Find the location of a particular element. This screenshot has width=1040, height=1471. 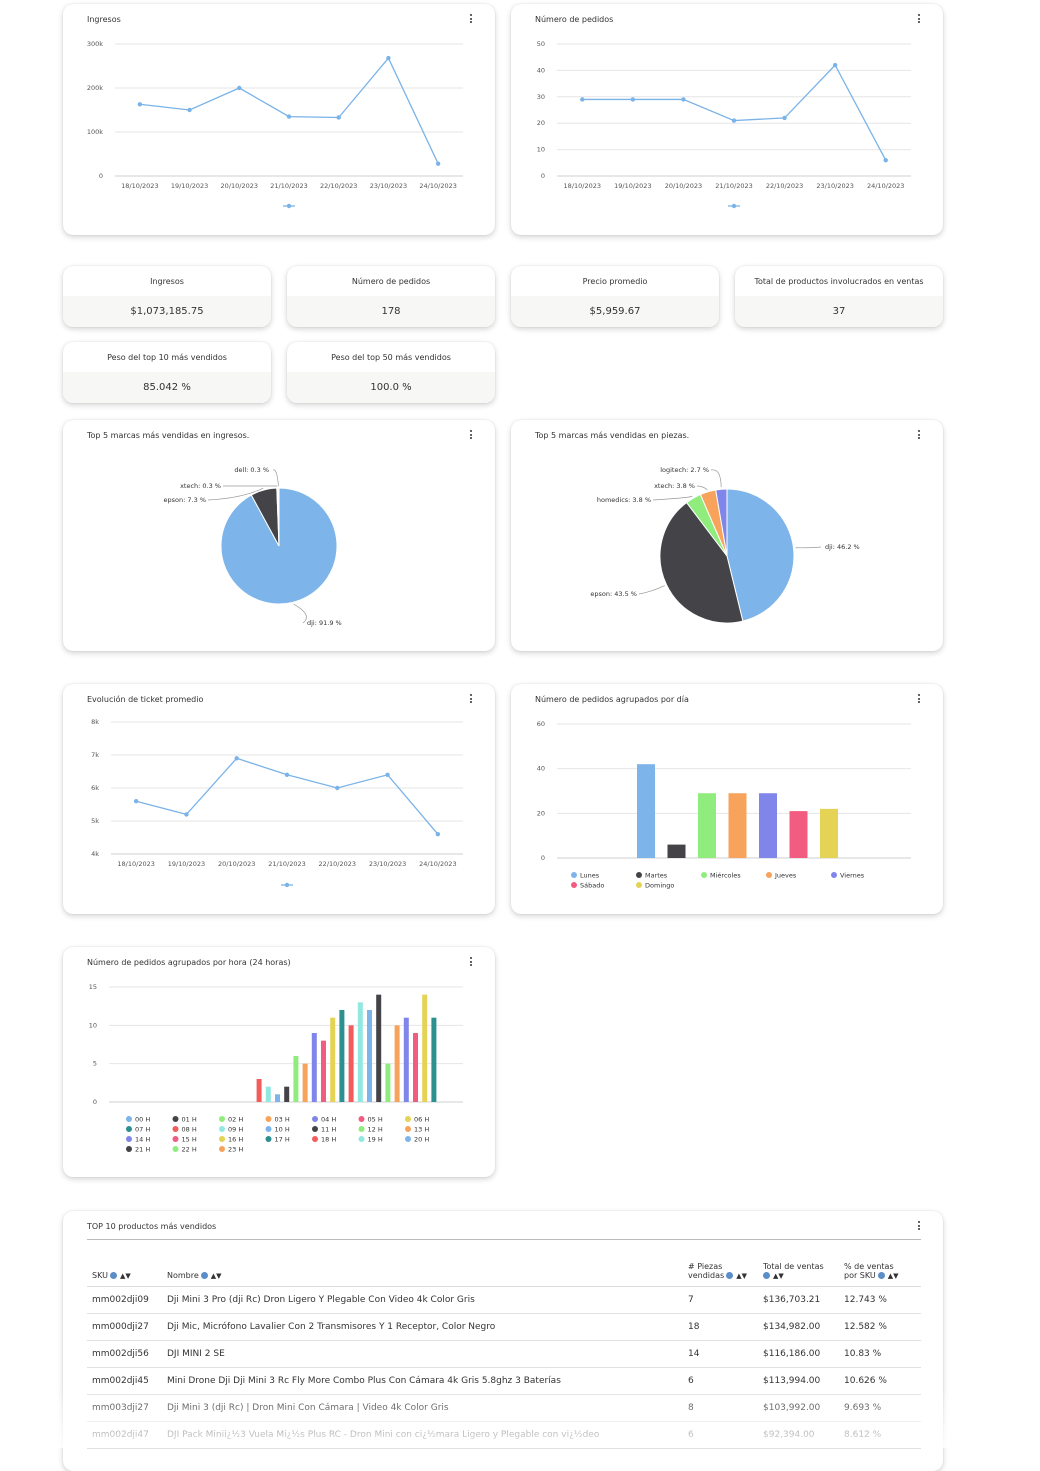

kpi-label: Ingresos is located at coordinates (167, 281).